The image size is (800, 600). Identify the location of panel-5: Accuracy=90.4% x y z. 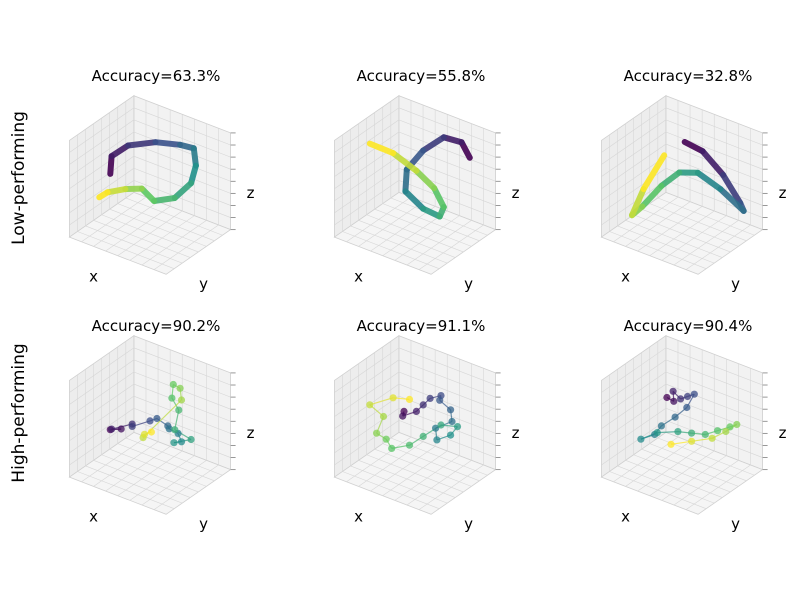
(693, 425).